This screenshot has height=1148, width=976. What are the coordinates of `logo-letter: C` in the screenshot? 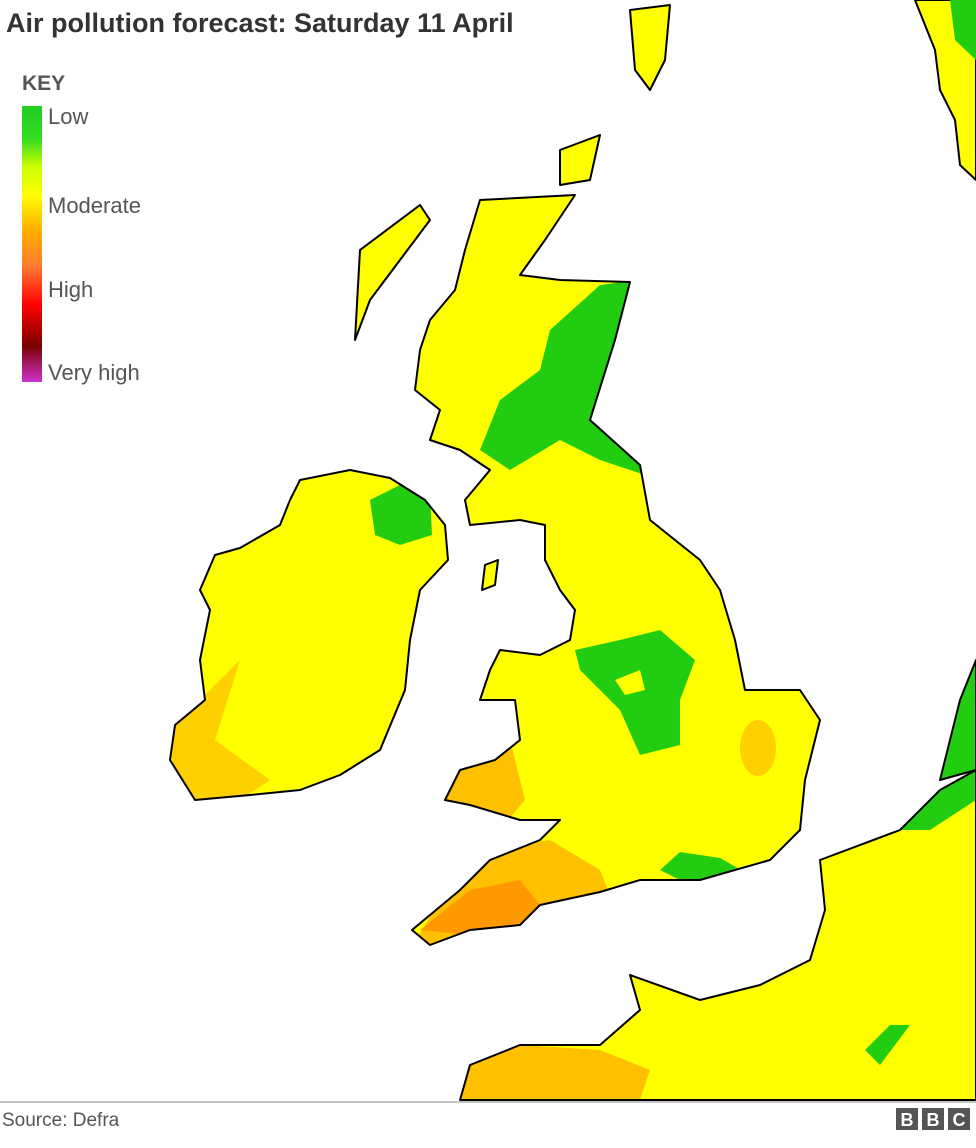 It's located at (959, 1120).